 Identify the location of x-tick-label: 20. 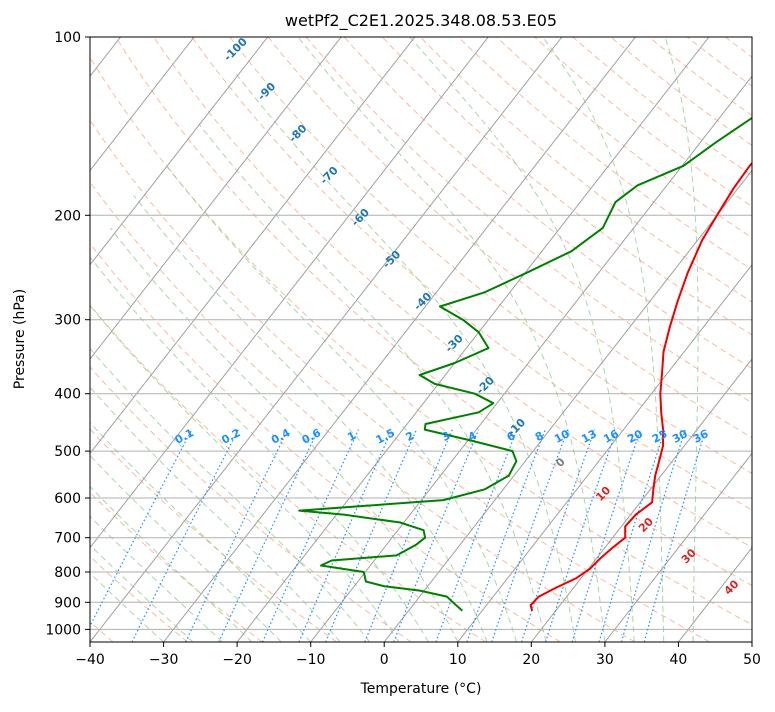
(531, 660).